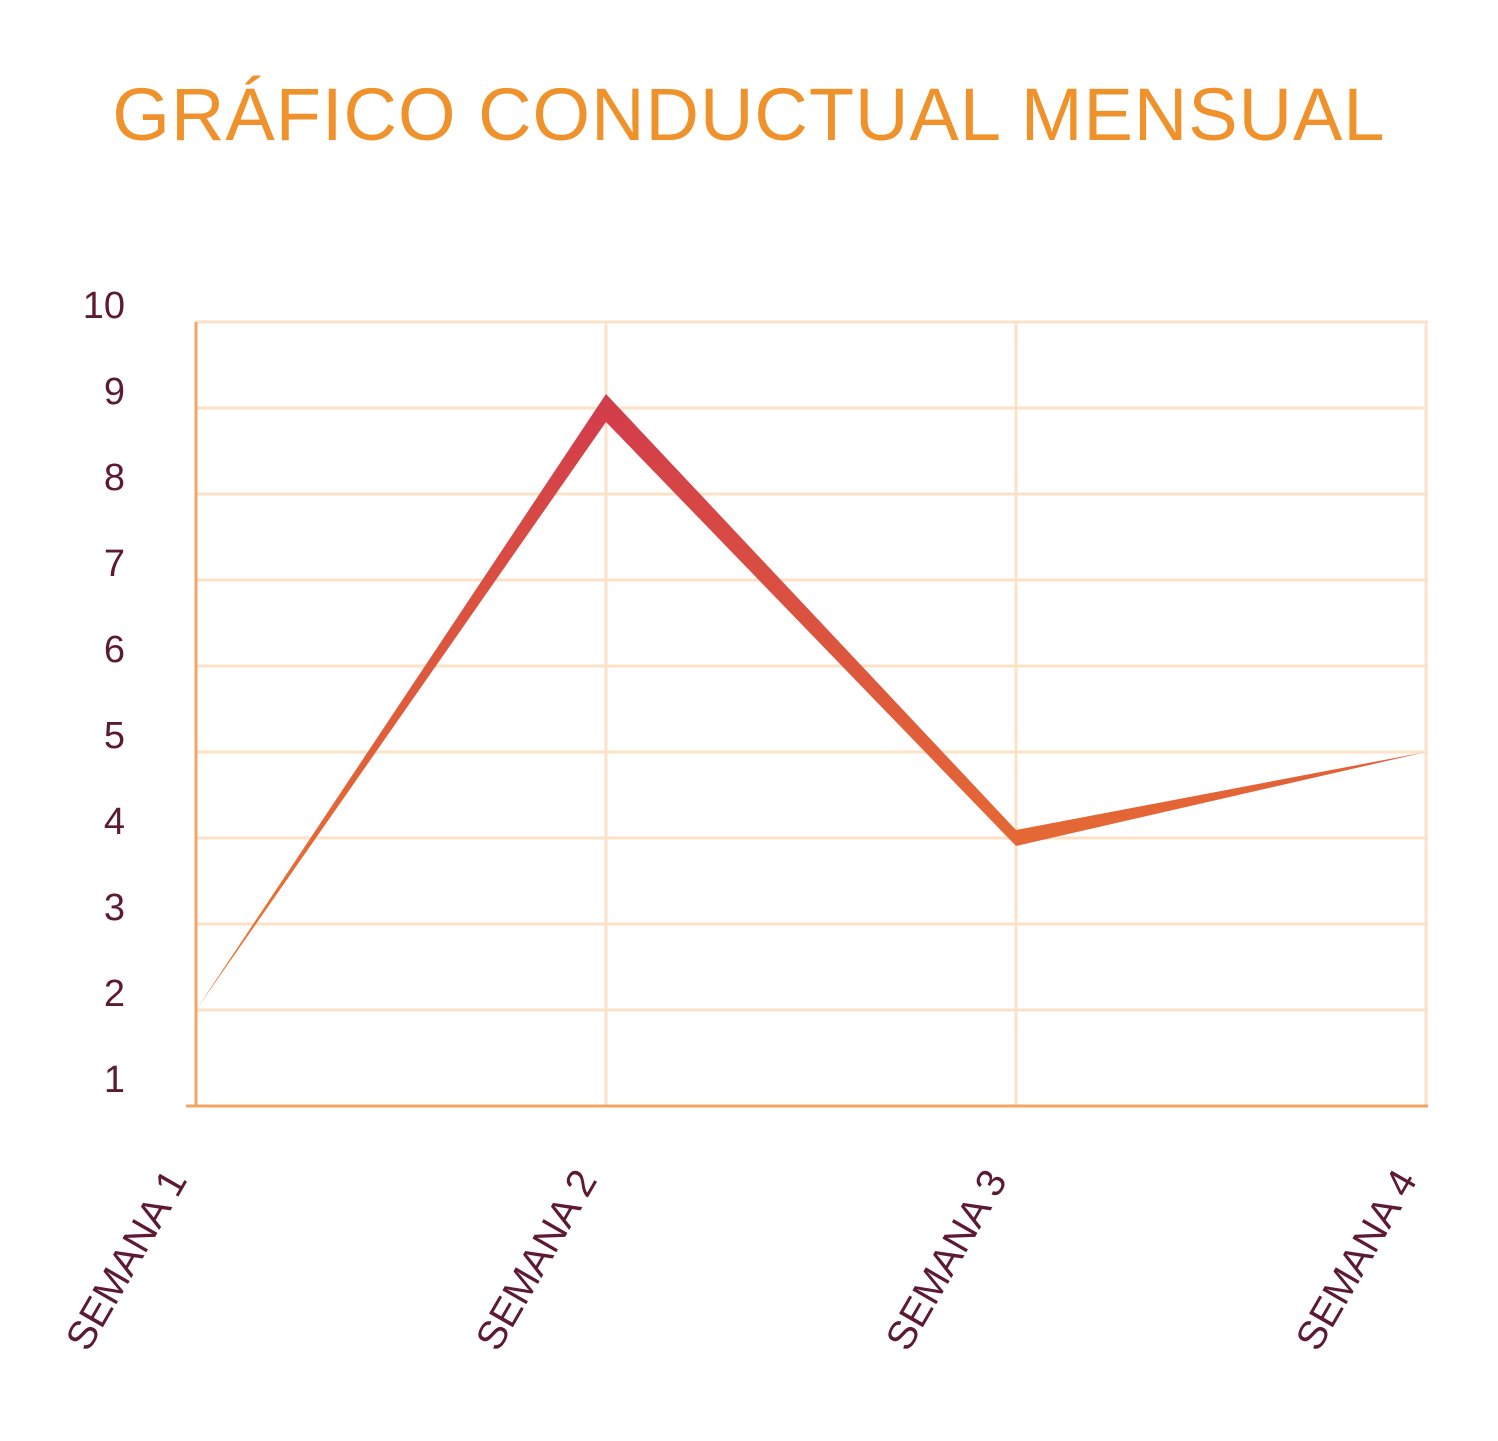  What do you see at coordinates (1357, 1260) in the screenshot?
I see `x-tick-label-4: SEMANA 4` at bounding box center [1357, 1260].